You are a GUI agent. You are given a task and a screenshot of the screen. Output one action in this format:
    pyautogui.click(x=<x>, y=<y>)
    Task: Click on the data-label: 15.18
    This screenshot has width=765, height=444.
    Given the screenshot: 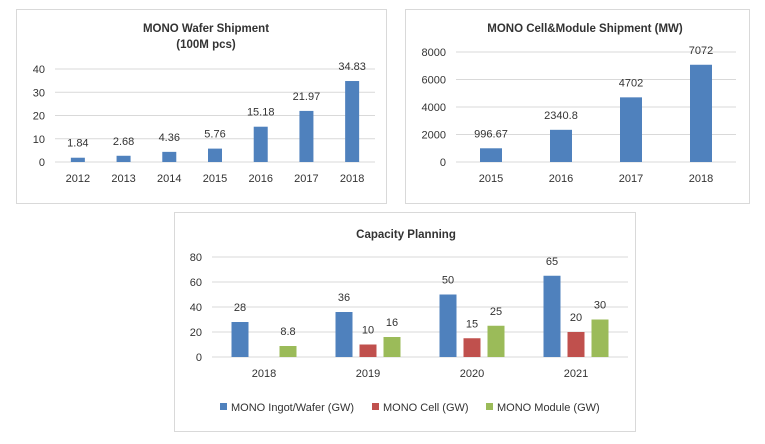 What is the action you would take?
    pyautogui.click(x=261, y=113)
    